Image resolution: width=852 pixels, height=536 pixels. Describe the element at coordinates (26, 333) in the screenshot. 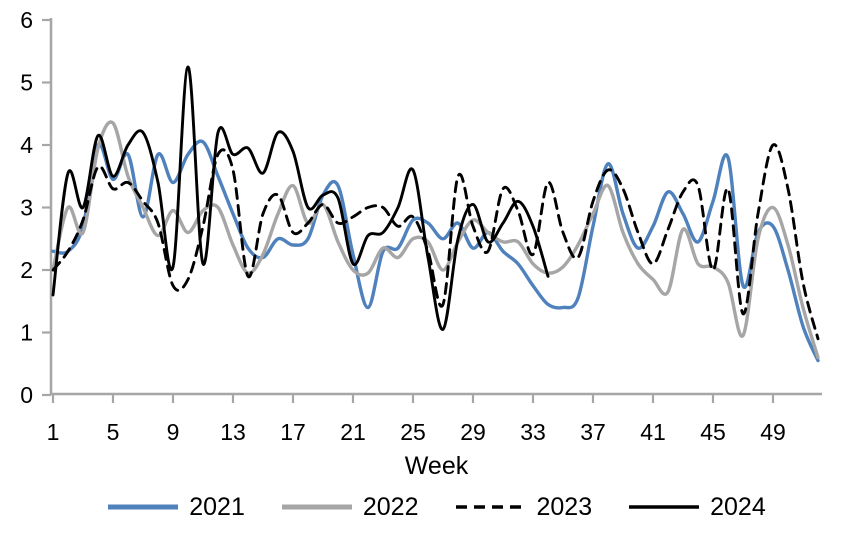

I see `y-tick-label: 1` at that location.